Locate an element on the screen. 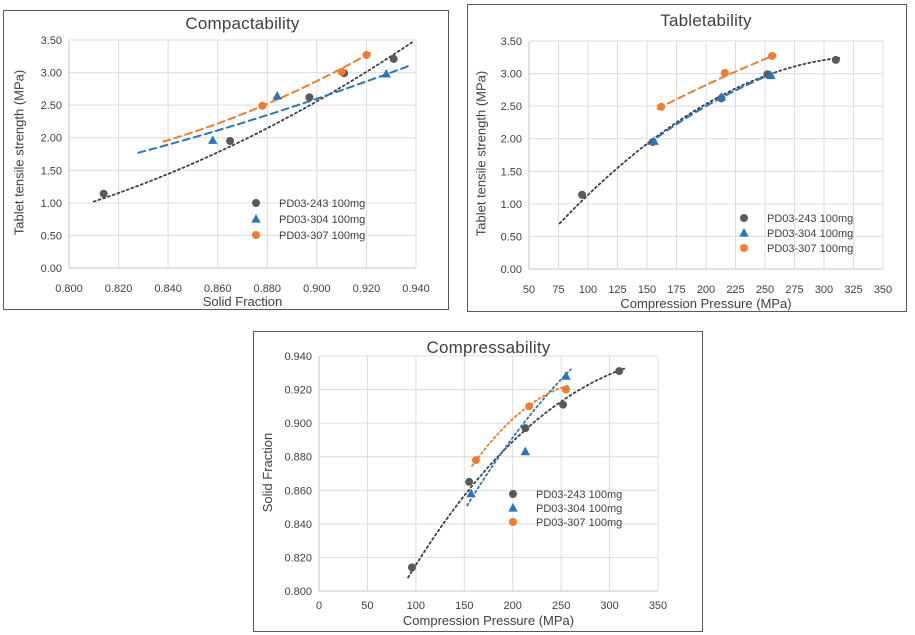 The image size is (915, 635). x-tick-label: 0.840 is located at coordinates (168, 289).